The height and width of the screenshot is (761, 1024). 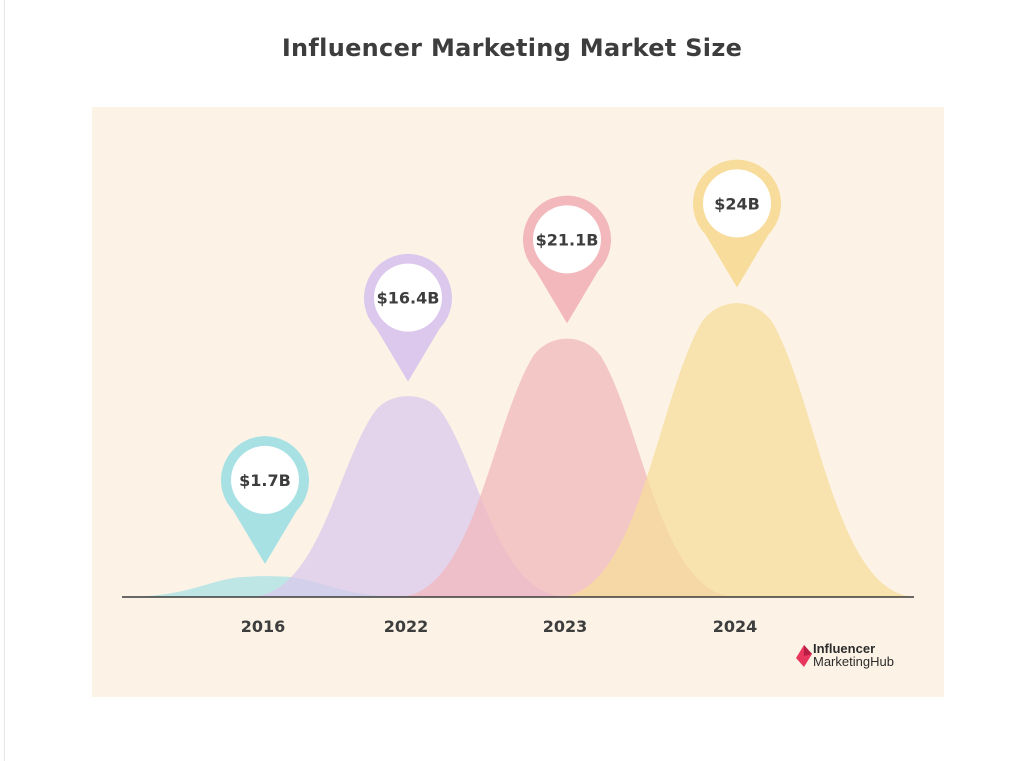 What do you see at coordinates (263, 626) in the screenshot?
I see `x-tick-label-2016: 2016` at bounding box center [263, 626].